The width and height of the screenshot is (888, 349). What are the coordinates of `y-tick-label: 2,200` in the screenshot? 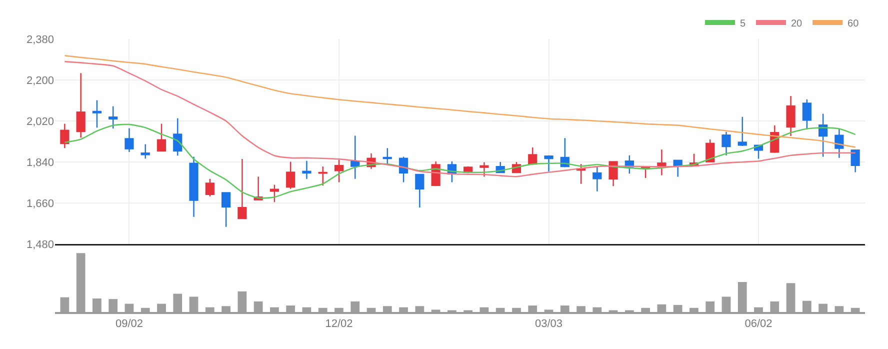 It's located at (40, 80).